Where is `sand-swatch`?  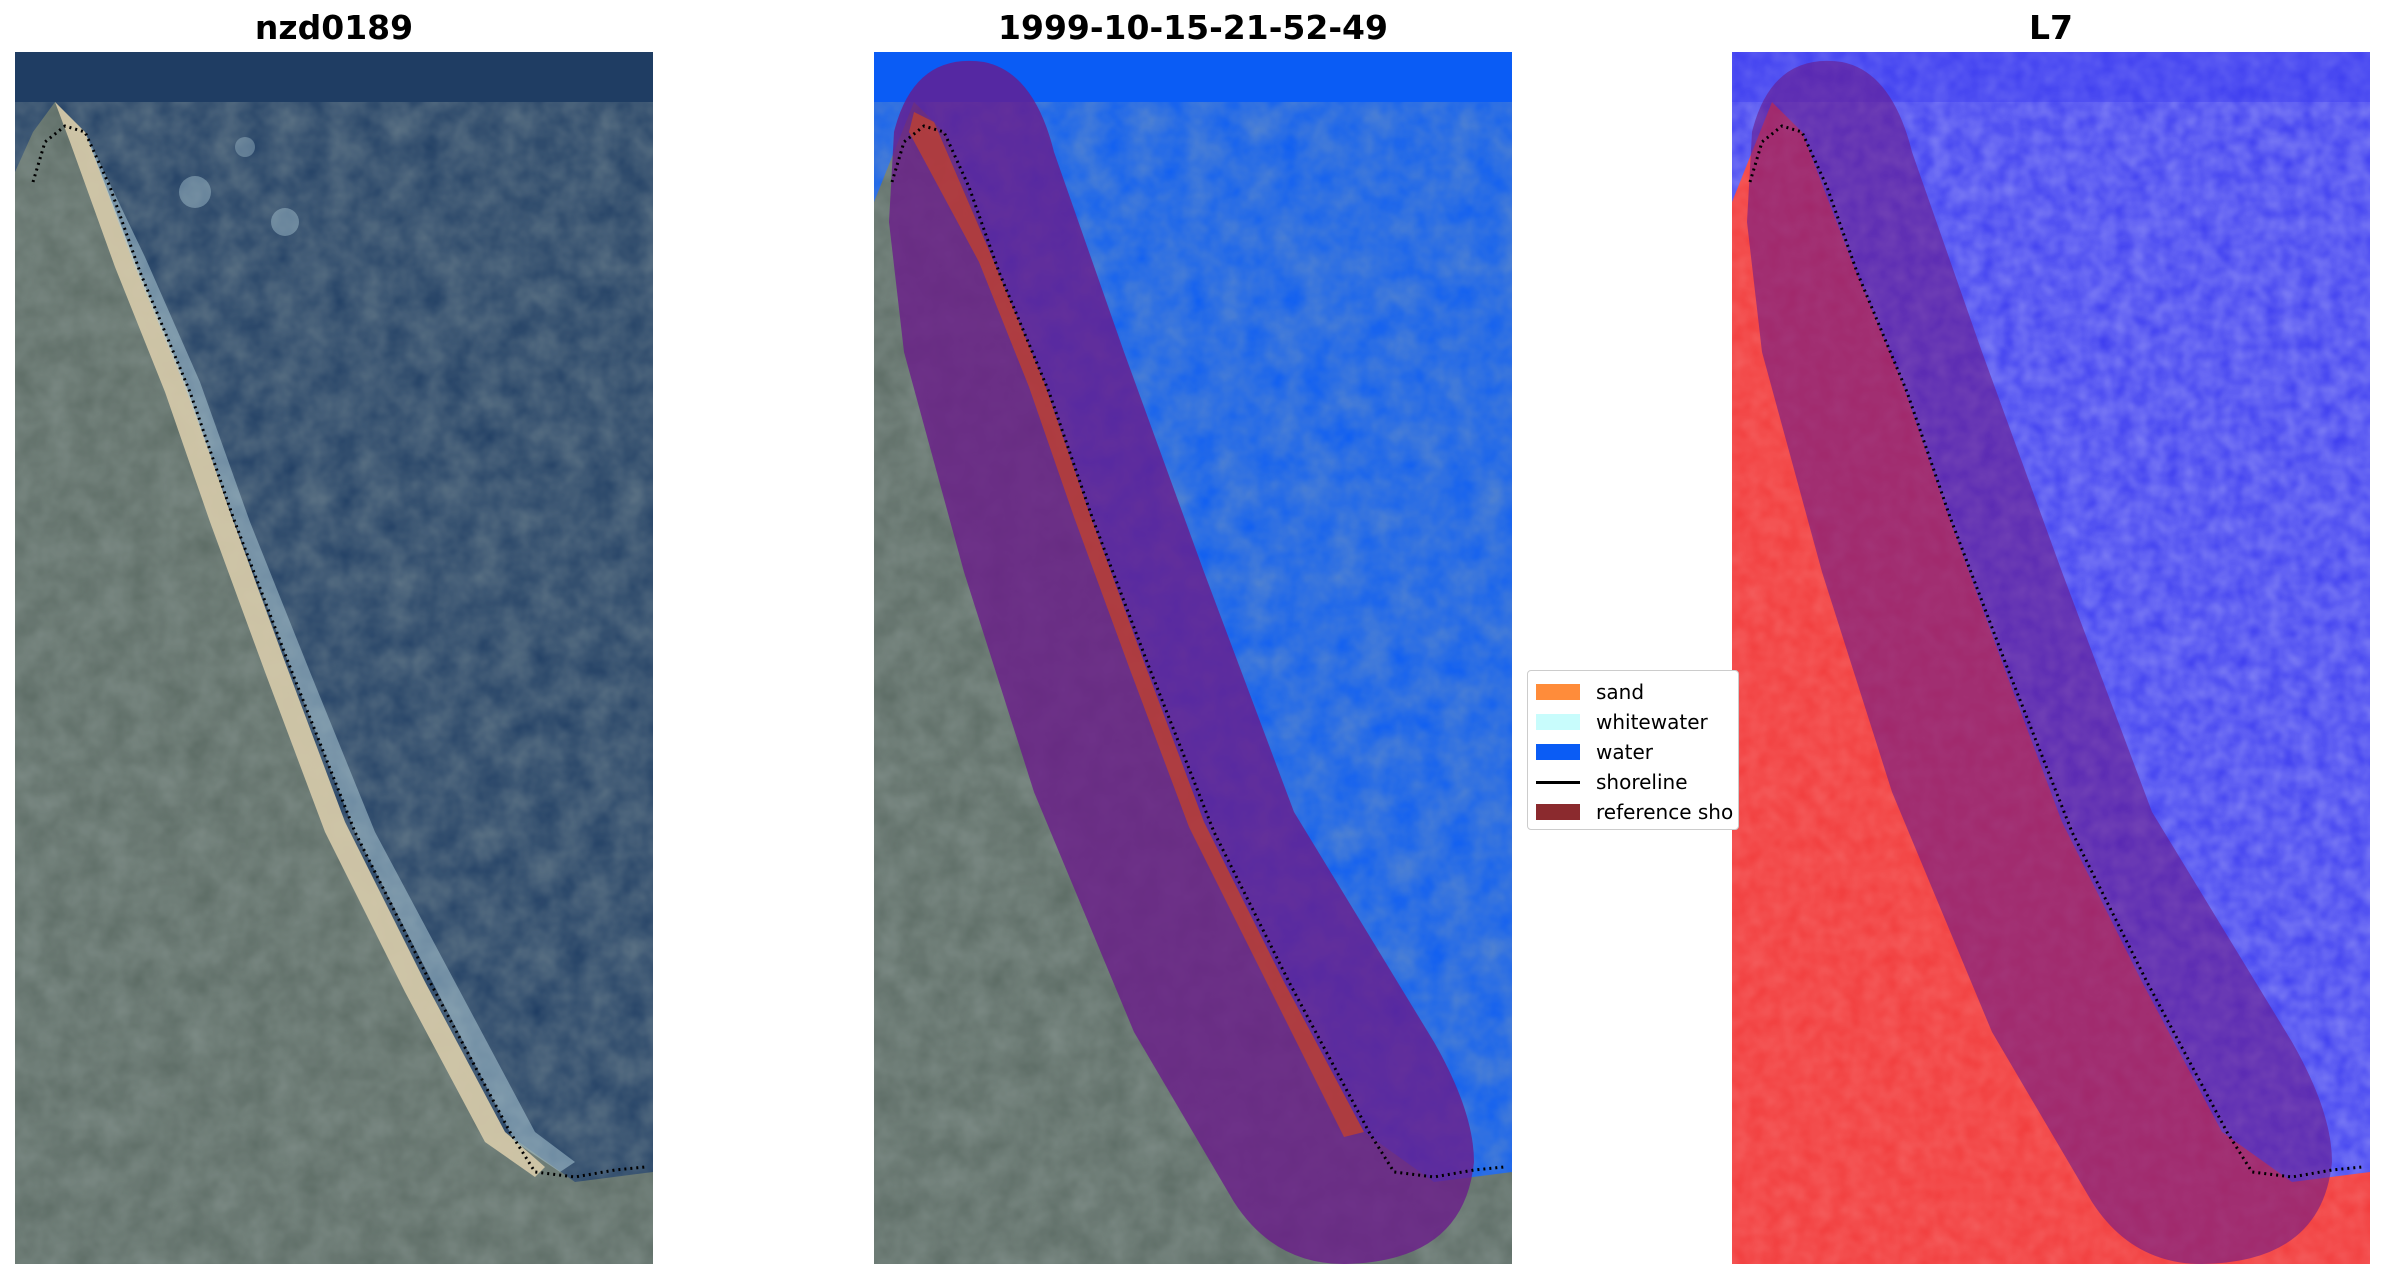 sand-swatch is located at coordinates (1558, 692).